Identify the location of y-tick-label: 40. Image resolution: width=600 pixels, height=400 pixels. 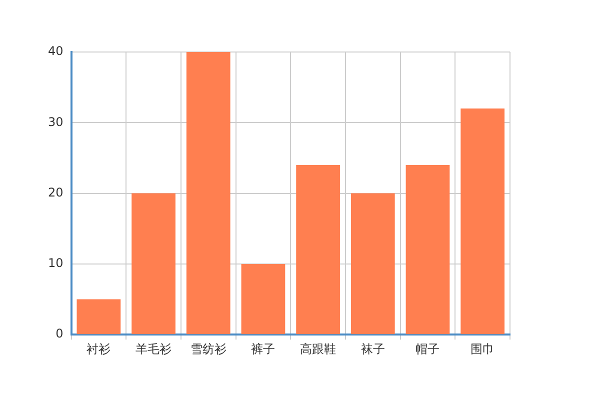
(56, 51).